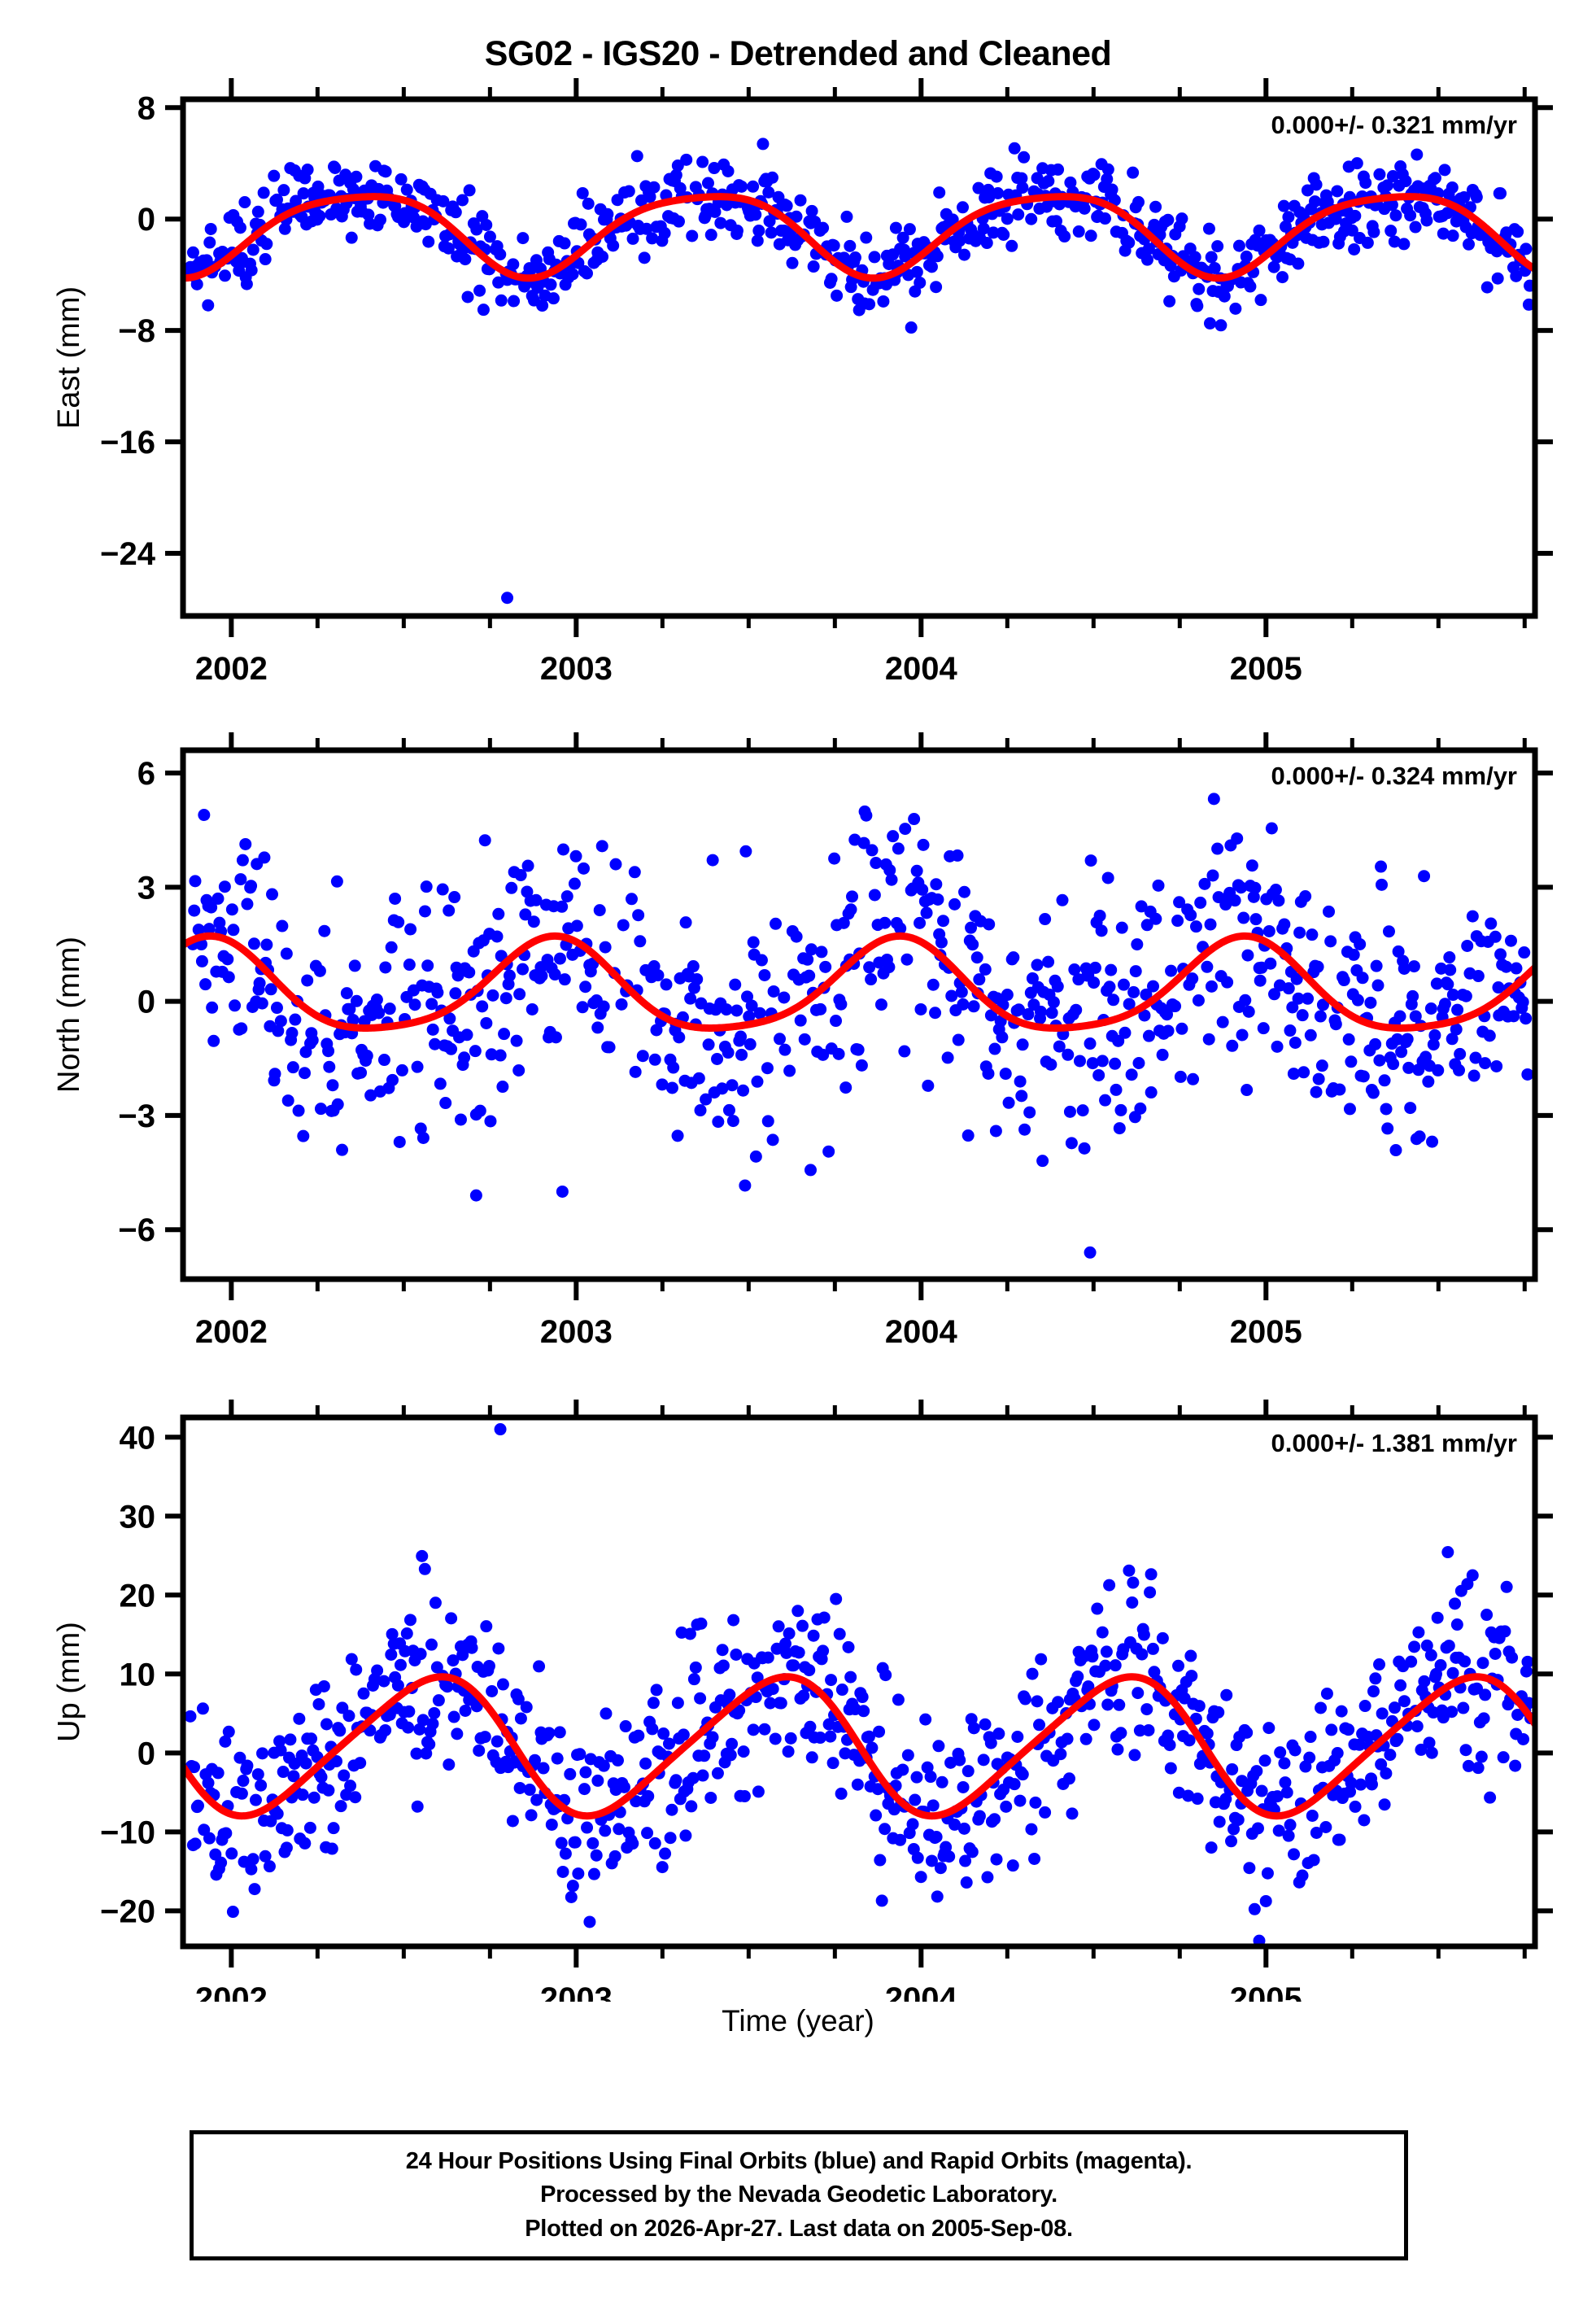  I want to click on y-tick-label: 20, so click(138, 1596).